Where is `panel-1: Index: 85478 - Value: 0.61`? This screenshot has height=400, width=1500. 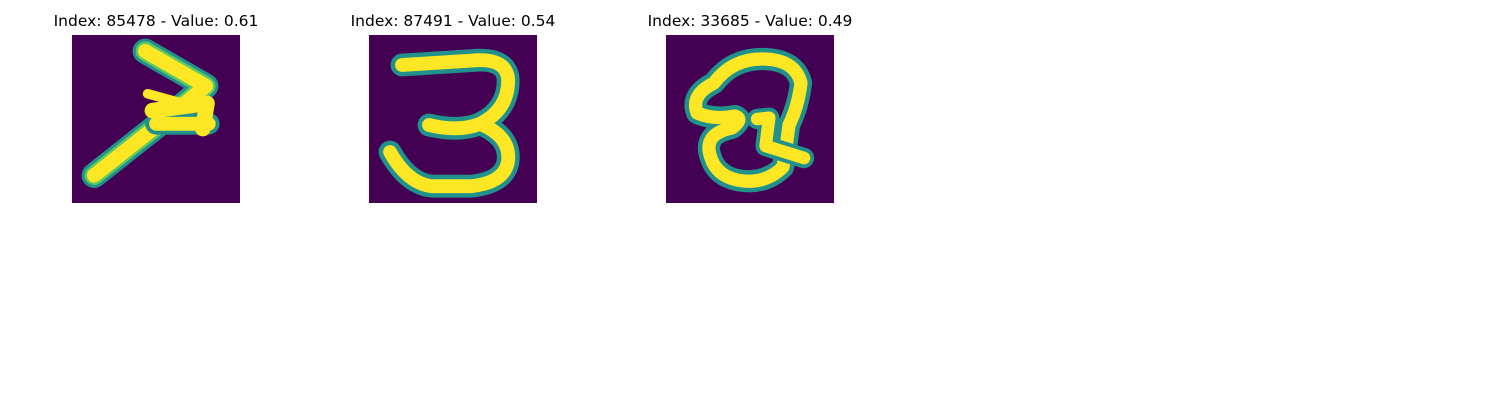 panel-1: Index: 85478 - Value: 0.61 is located at coordinates (156, 110).